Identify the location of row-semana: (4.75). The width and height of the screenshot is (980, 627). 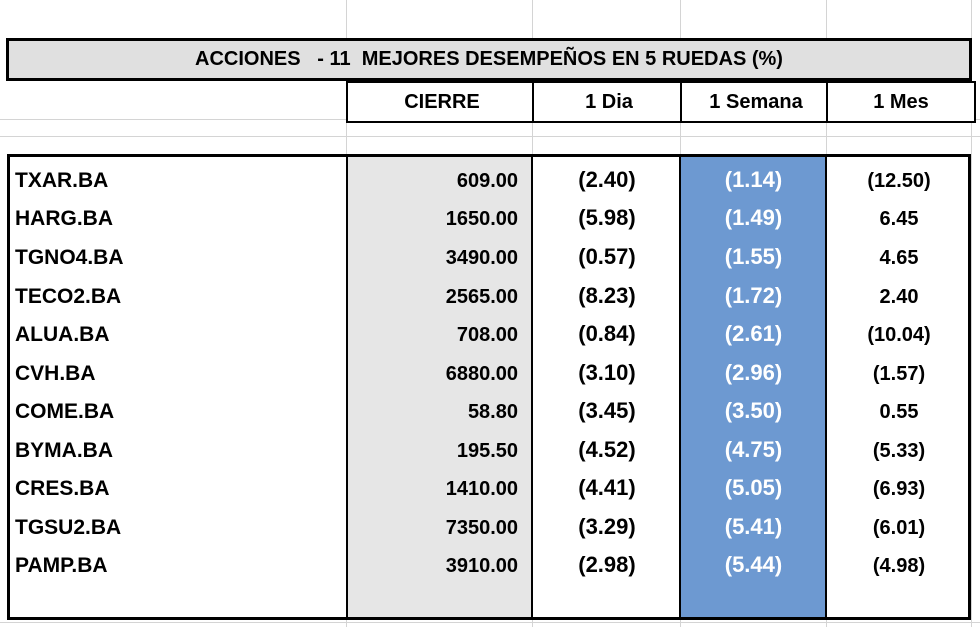
(753, 449).